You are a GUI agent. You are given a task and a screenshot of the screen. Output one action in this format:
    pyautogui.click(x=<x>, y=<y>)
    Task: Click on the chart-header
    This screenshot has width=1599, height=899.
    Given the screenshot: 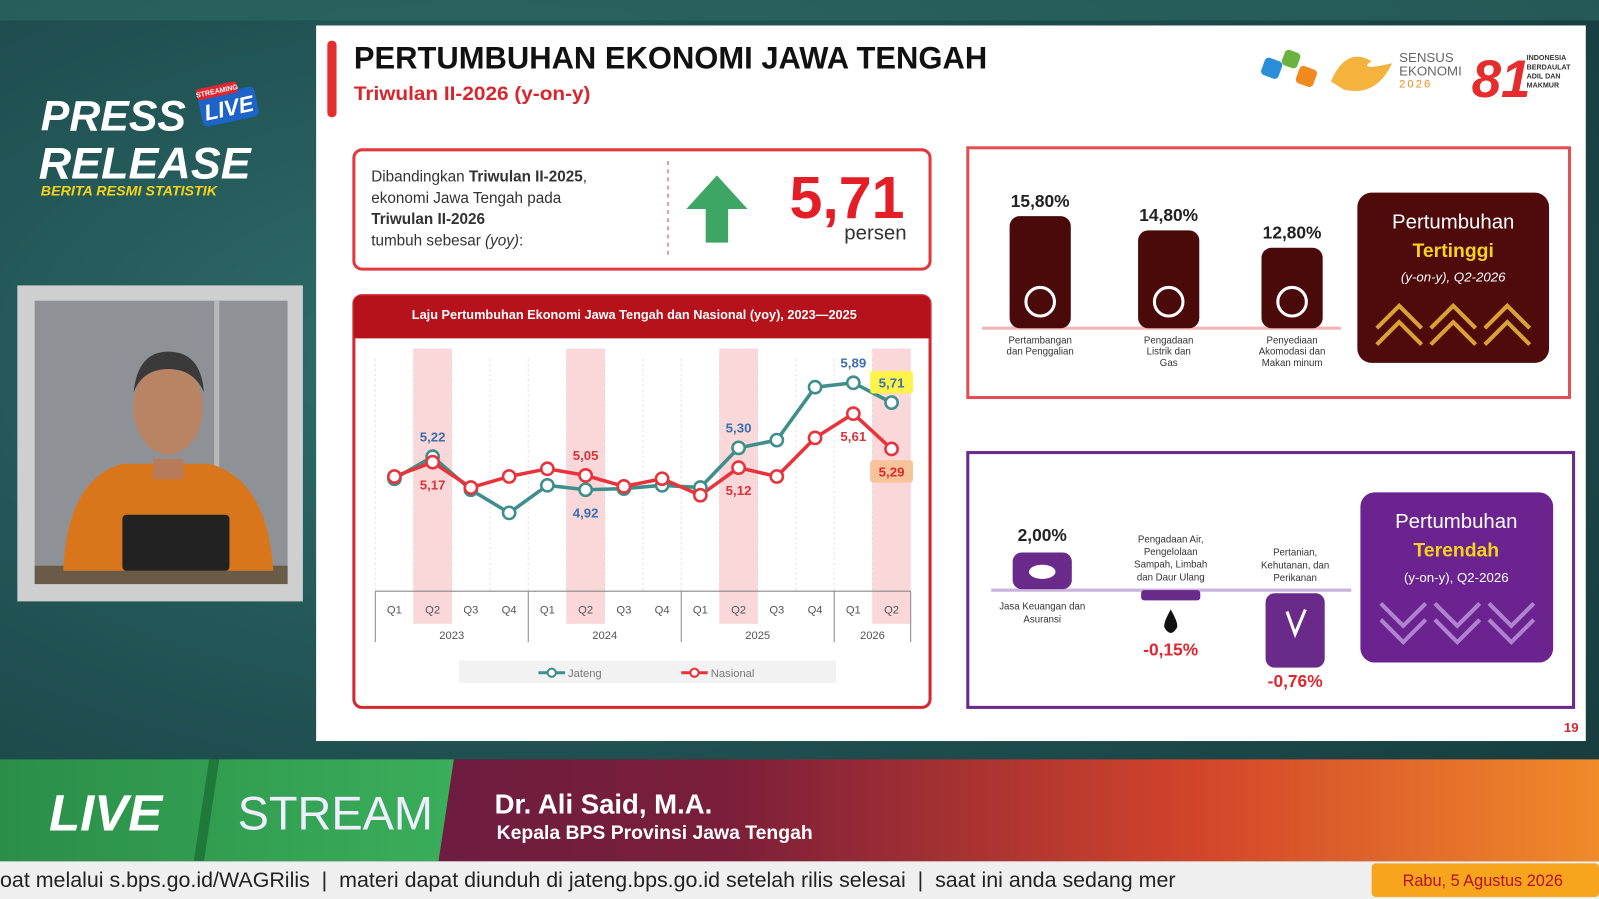 What is the action you would take?
    pyautogui.click(x=642, y=317)
    